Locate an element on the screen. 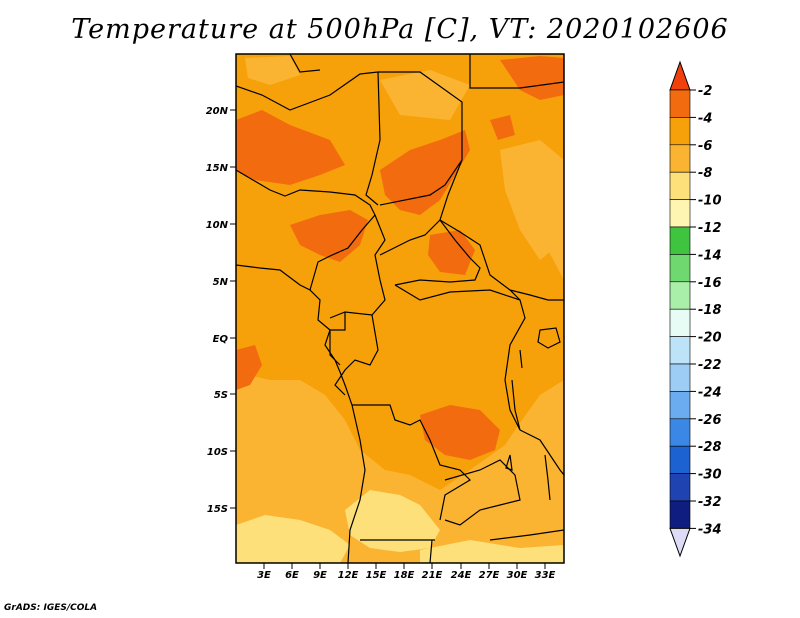  lon-label-12e: 12E is located at coordinates (348, 575).